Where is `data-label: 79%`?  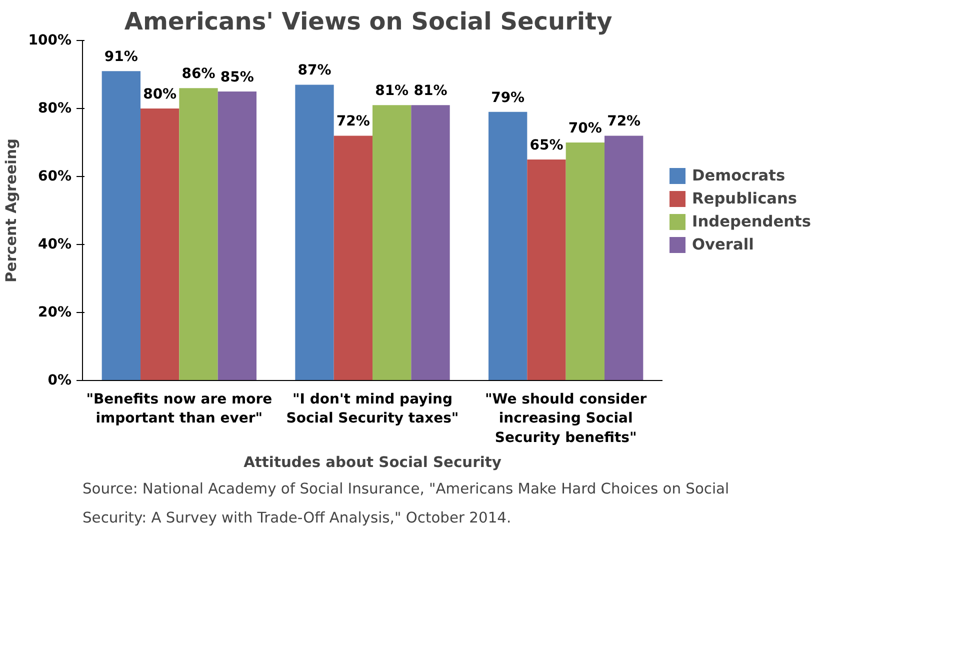
data-label: 79% is located at coordinates (508, 98).